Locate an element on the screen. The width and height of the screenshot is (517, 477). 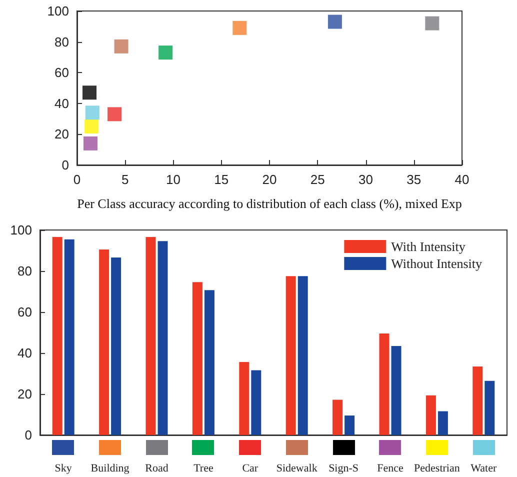
x-tick-label: Sign-S is located at coordinates (343, 468).